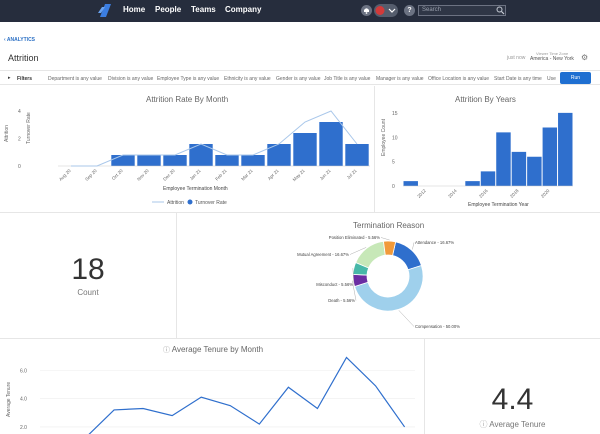 The width and height of the screenshot is (600, 434). Describe the element at coordinates (9, 78) in the screenshot. I see `filters-toggle-icon: ▸` at that location.